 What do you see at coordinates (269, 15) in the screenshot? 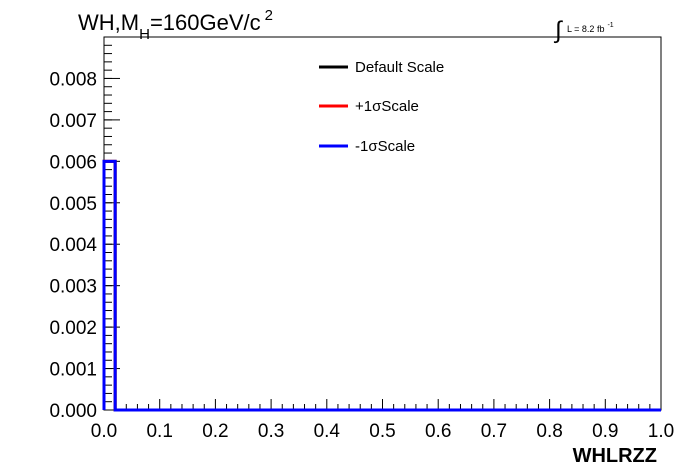
I see `title-superscript: 2` at bounding box center [269, 15].